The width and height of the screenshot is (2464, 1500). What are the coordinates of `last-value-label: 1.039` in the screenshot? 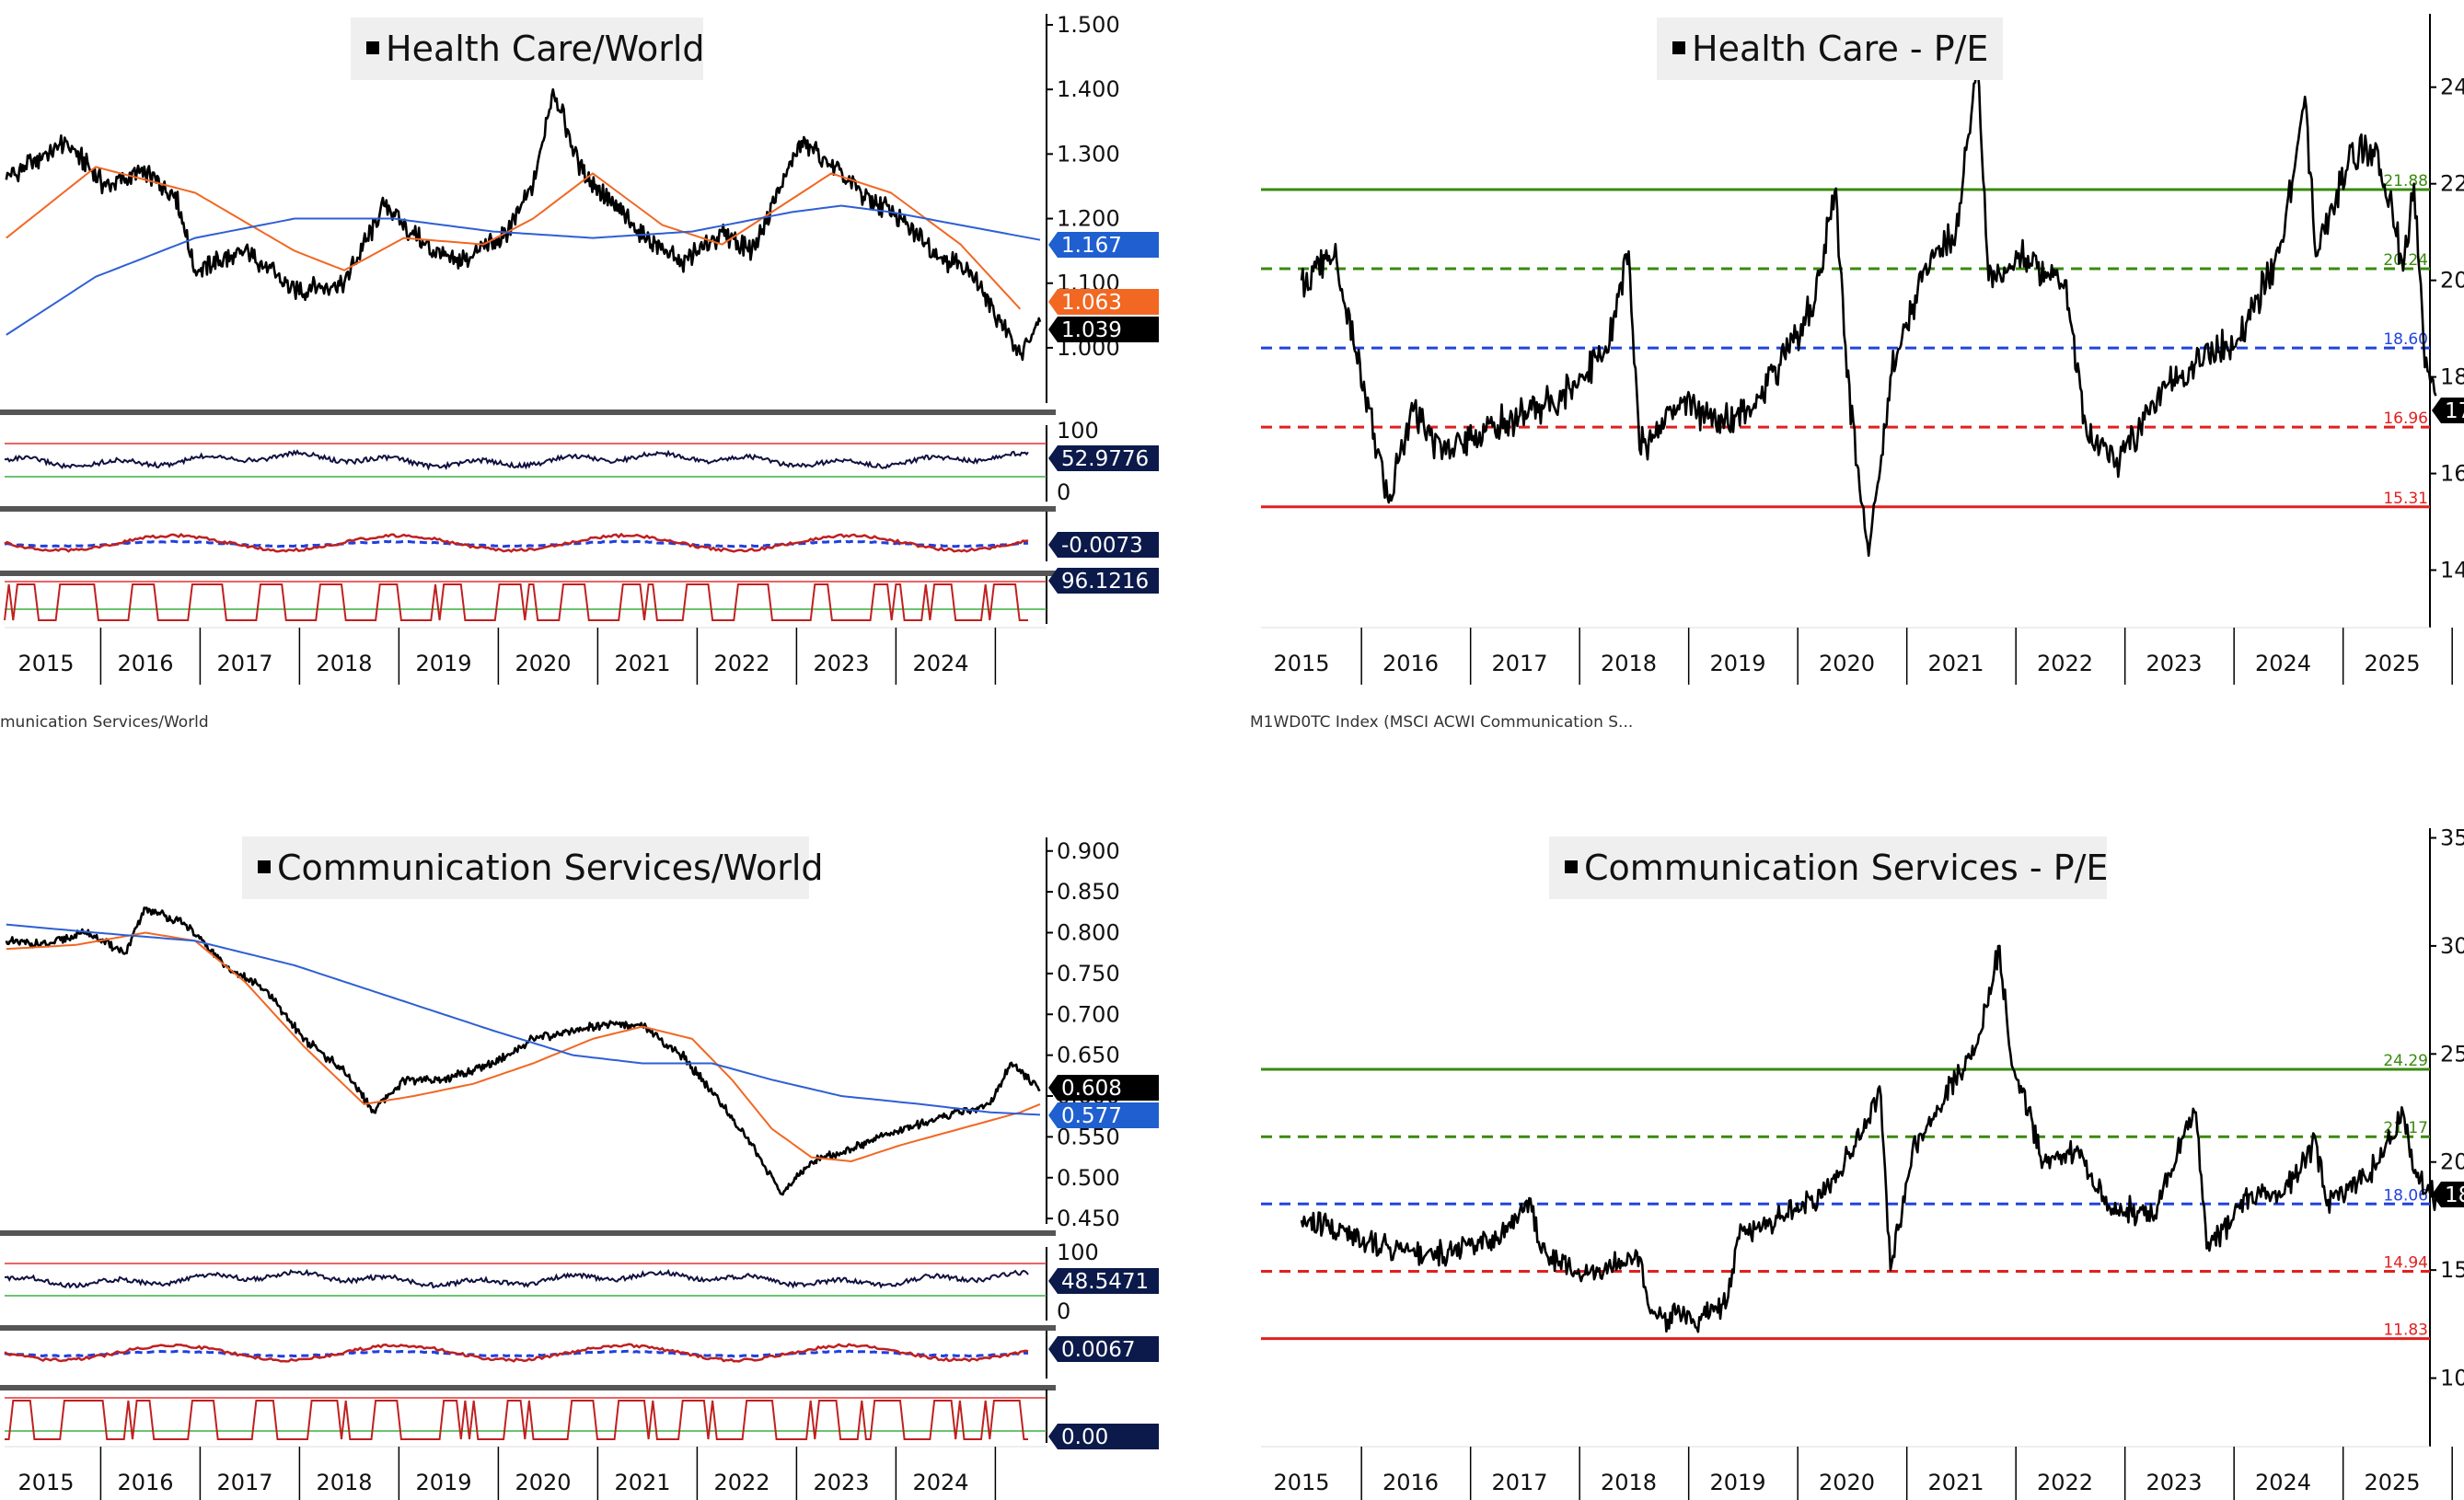 It's located at (1091, 330).